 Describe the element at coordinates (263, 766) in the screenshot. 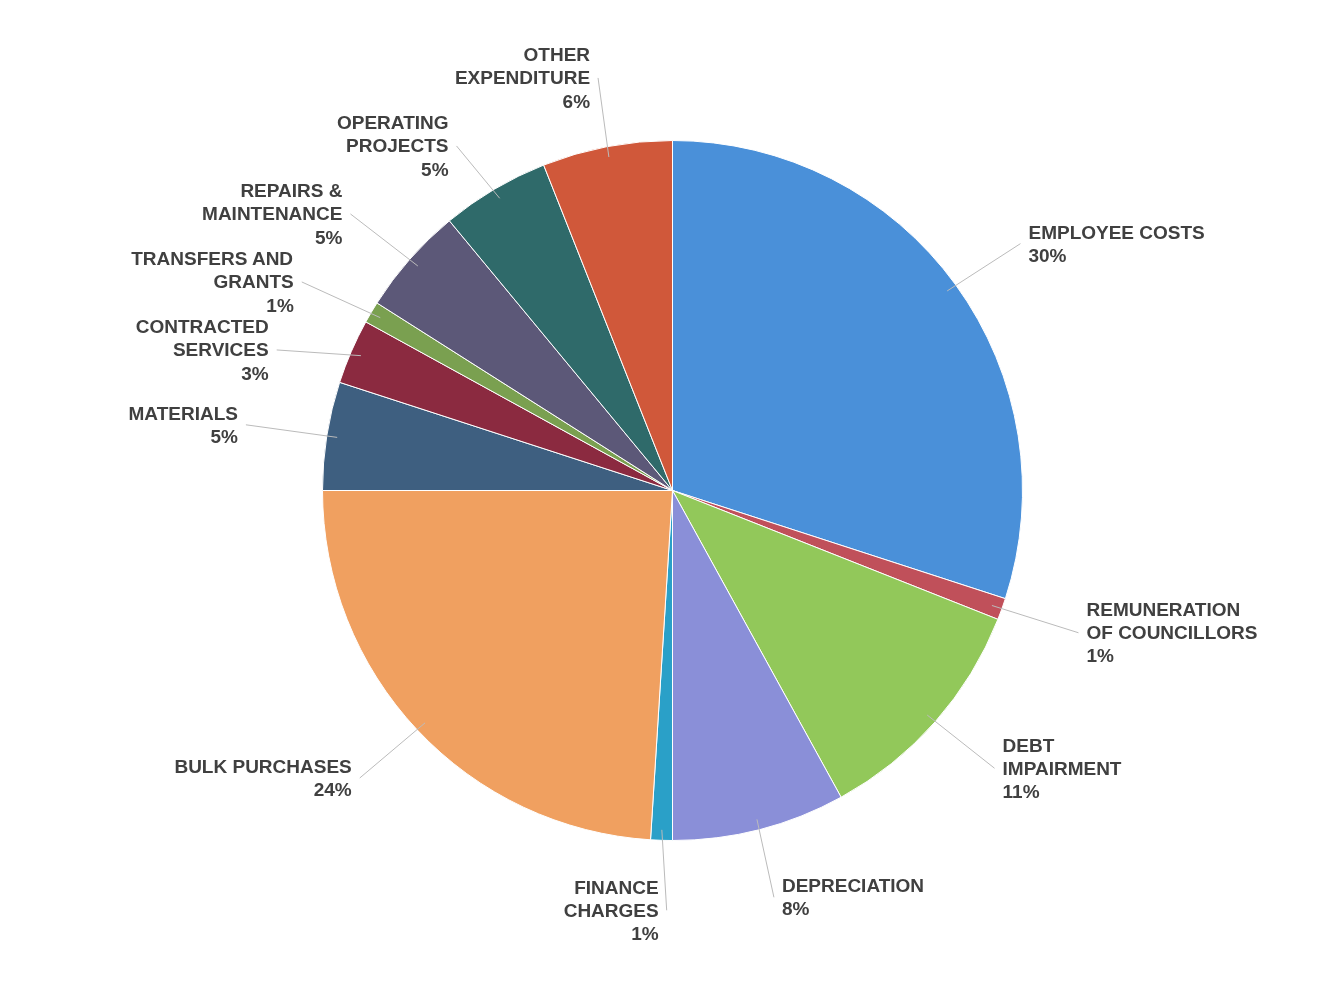

I see `slice-label: BULK PURCHASES` at that location.